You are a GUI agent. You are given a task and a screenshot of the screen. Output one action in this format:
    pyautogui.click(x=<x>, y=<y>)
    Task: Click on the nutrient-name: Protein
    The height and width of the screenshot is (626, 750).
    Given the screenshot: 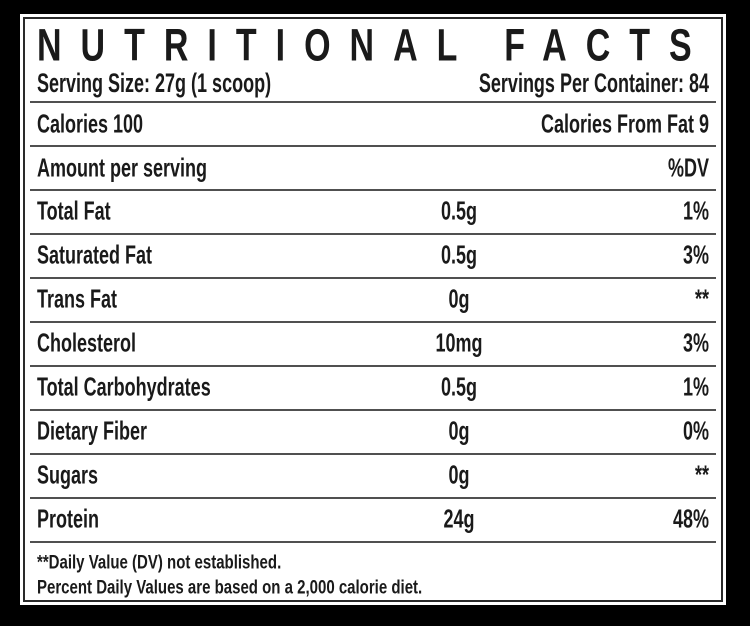 What is the action you would take?
    pyautogui.click(x=68, y=519)
    